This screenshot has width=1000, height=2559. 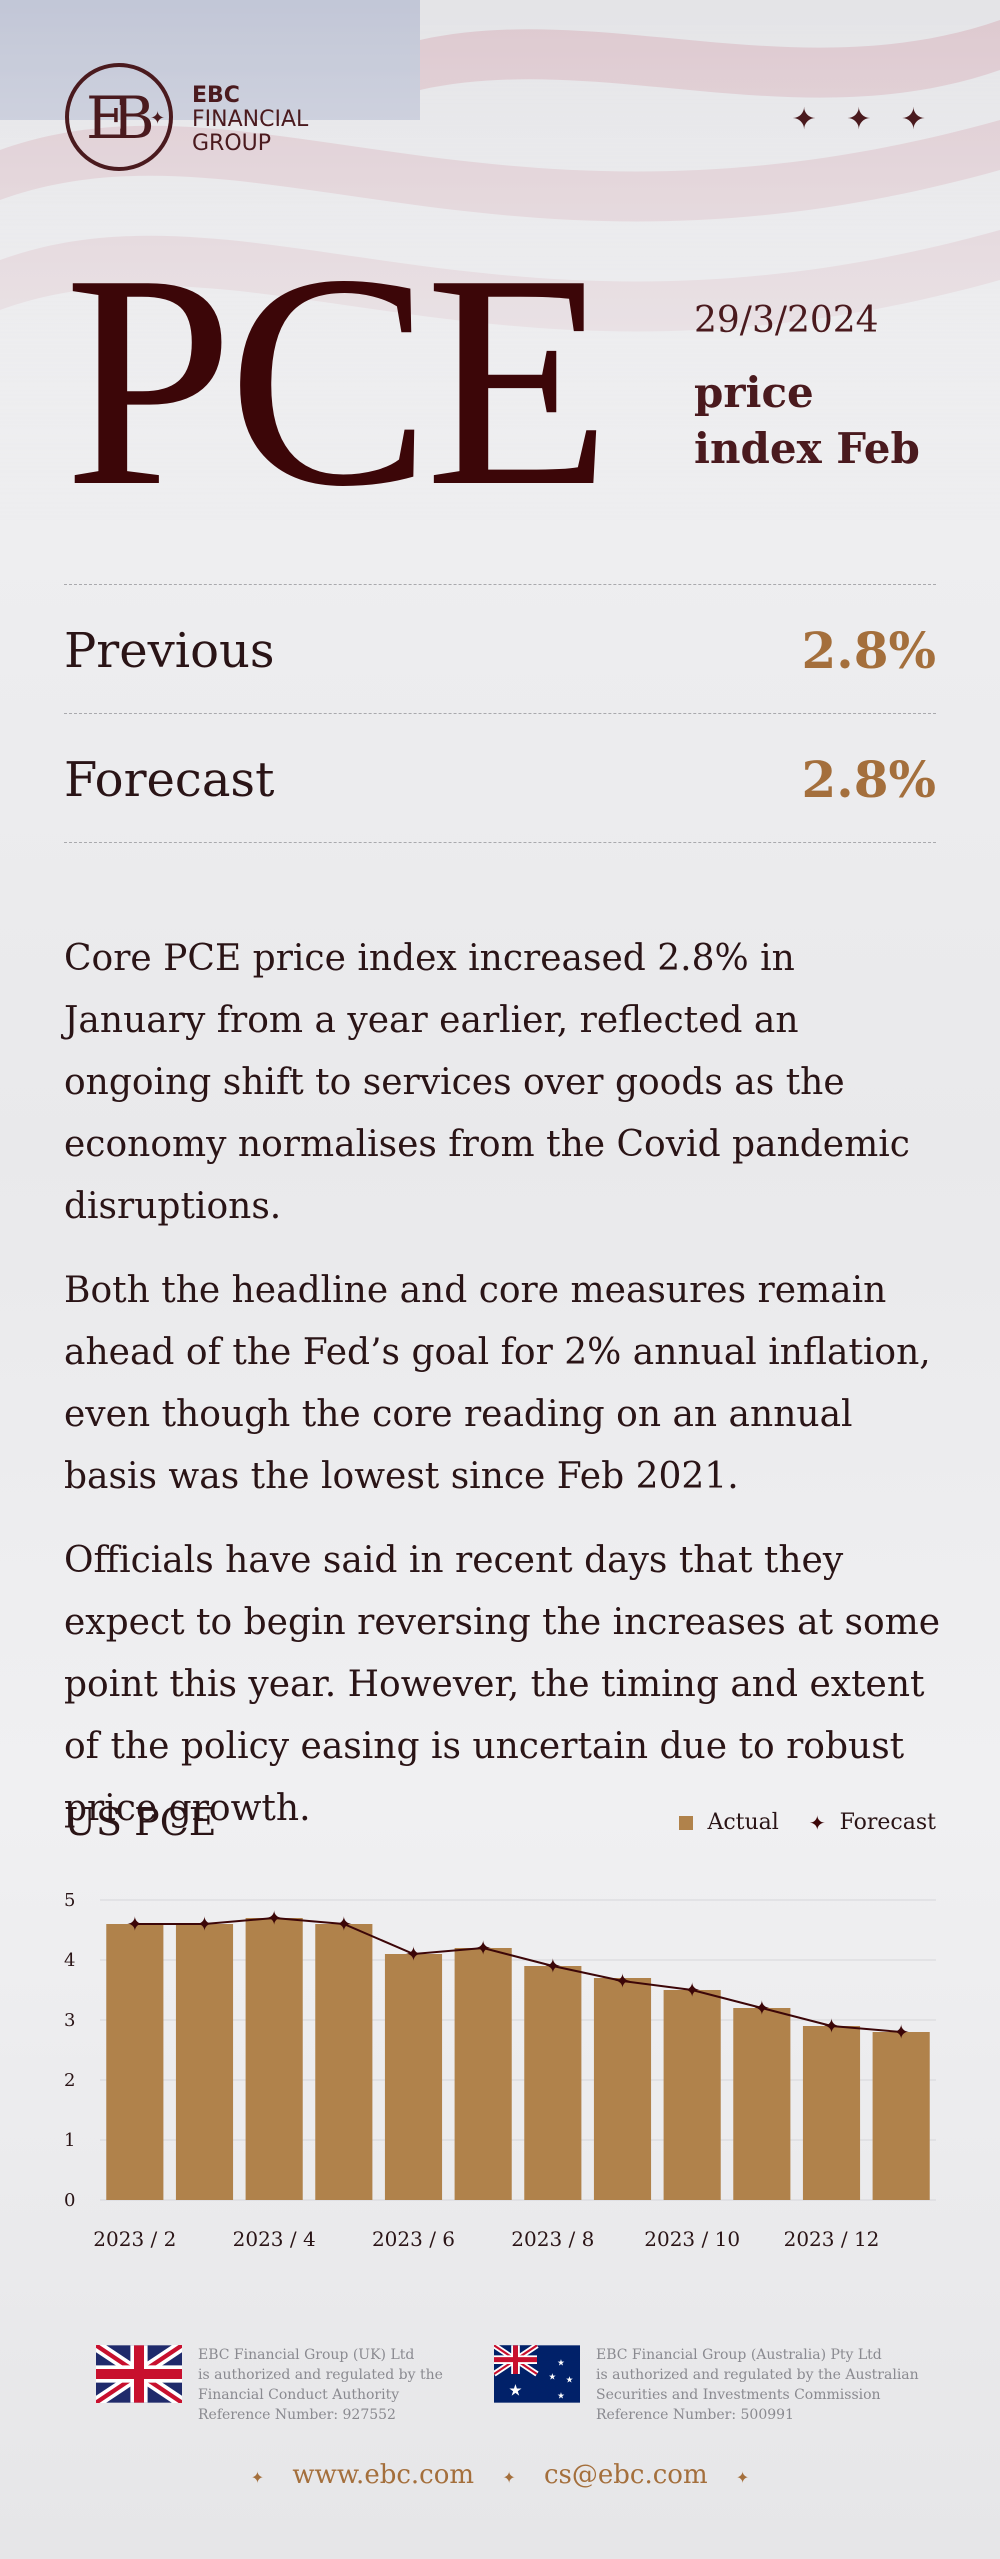 I want to click on chart-legend: Actual ✦ Forecast, so click(x=807, y=1822).